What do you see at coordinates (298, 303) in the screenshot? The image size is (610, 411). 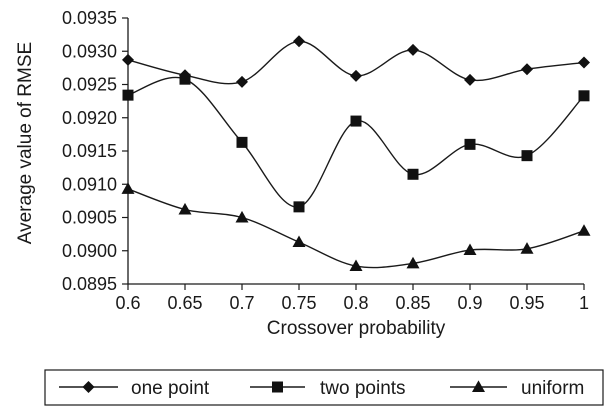 I see `x-tick-label: 0.75` at bounding box center [298, 303].